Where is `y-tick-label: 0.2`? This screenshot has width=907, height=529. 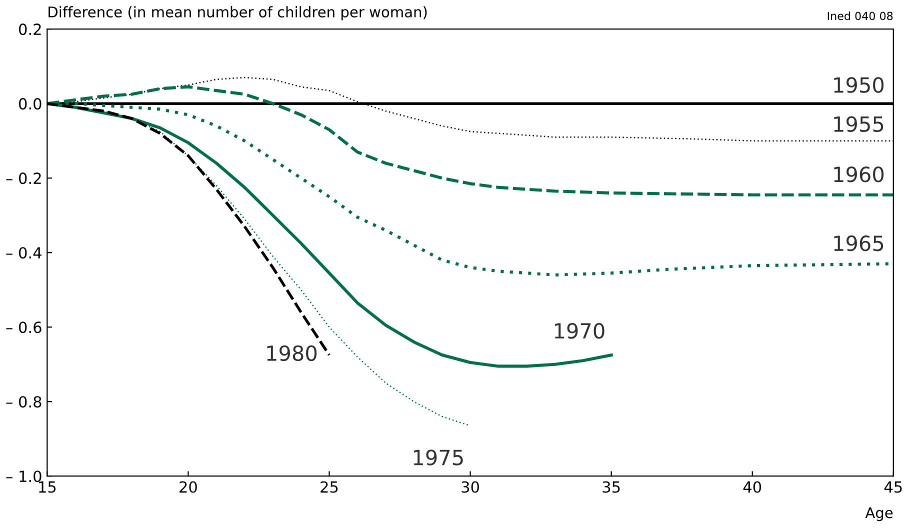 y-tick-label: 0.2 is located at coordinates (30, 30).